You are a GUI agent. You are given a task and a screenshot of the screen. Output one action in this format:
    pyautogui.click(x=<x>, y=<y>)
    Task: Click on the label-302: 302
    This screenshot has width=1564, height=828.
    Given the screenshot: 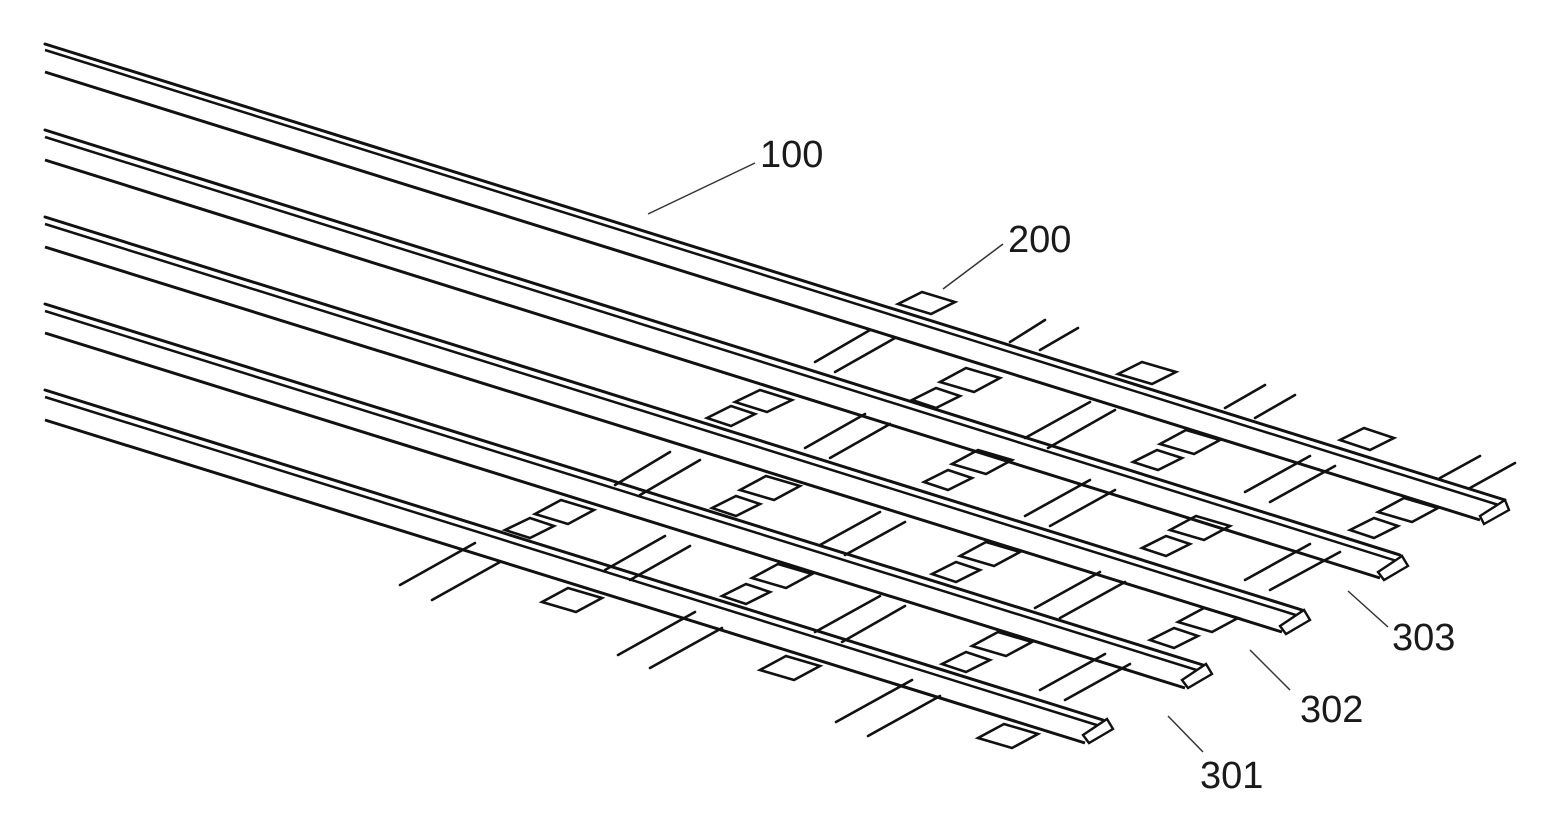 What is the action you would take?
    pyautogui.click(x=1331, y=710)
    